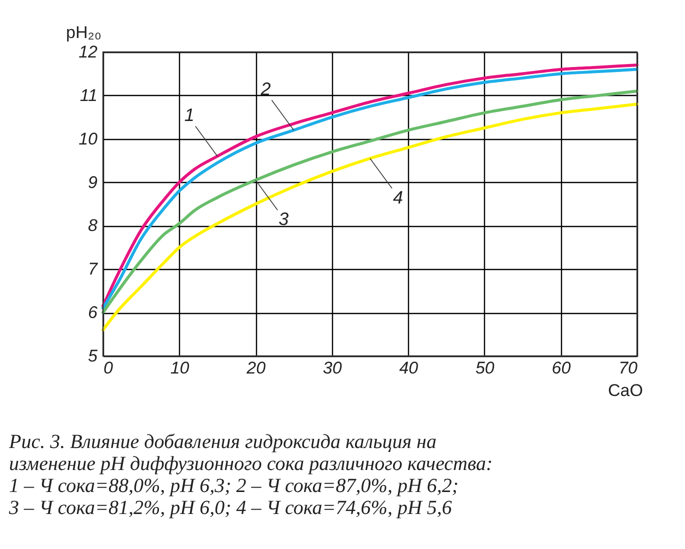  I want to click on y-axis-title: pH₂₀, so click(84, 32).